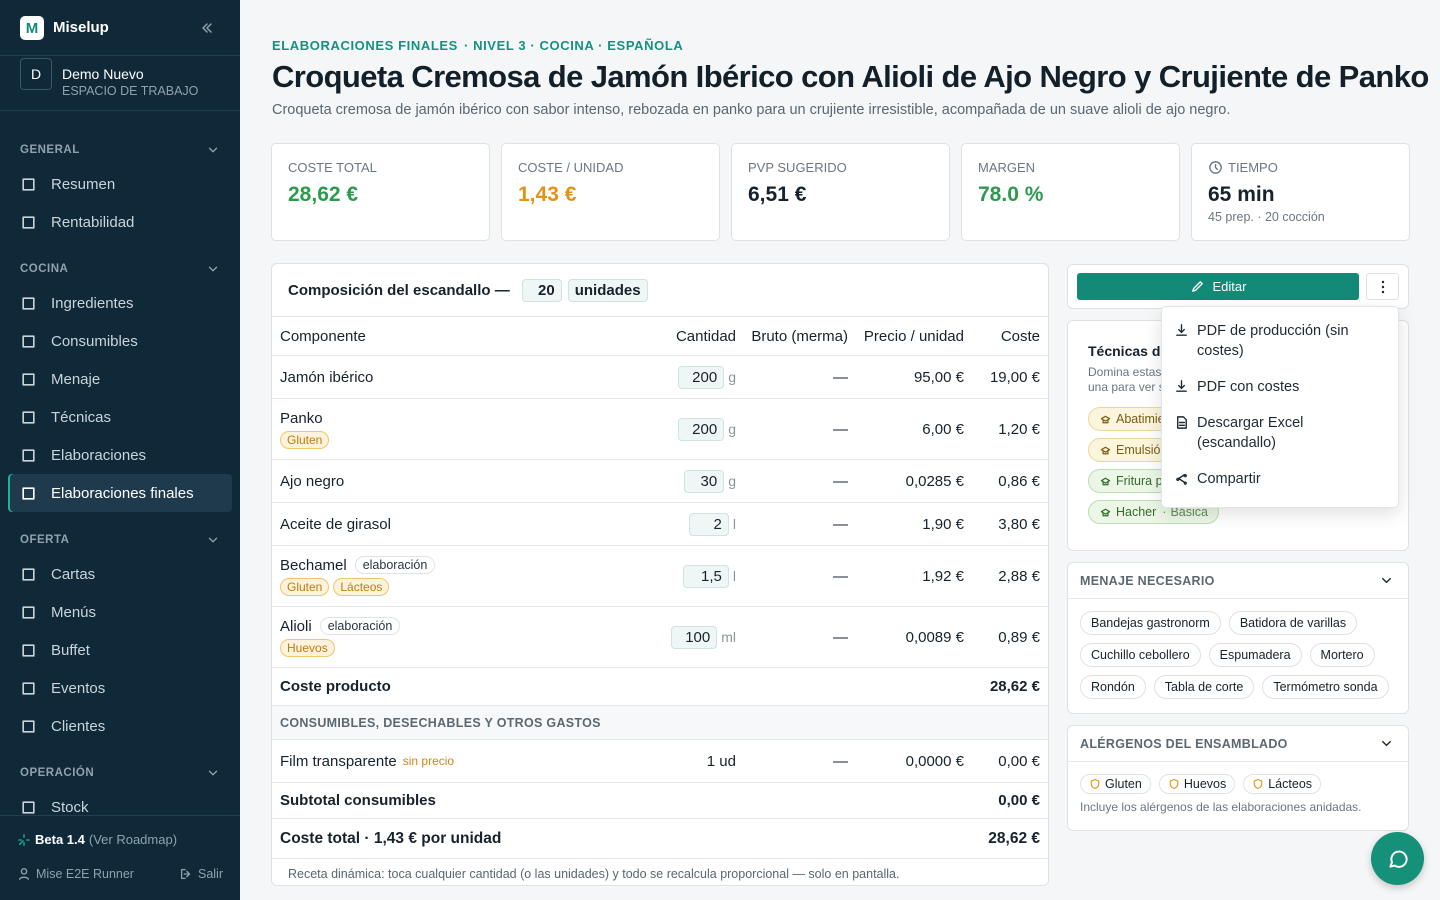 The height and width of the screenshot is (900, 1440). I want to click on equipment-header: MENAJE NECESARIO, so click(1238, 581).